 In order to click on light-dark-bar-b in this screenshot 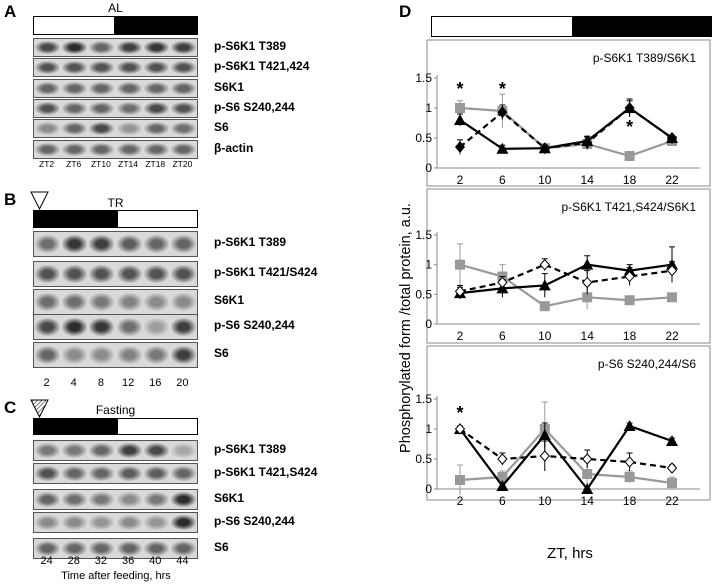, I will do `click(115, 219)`.